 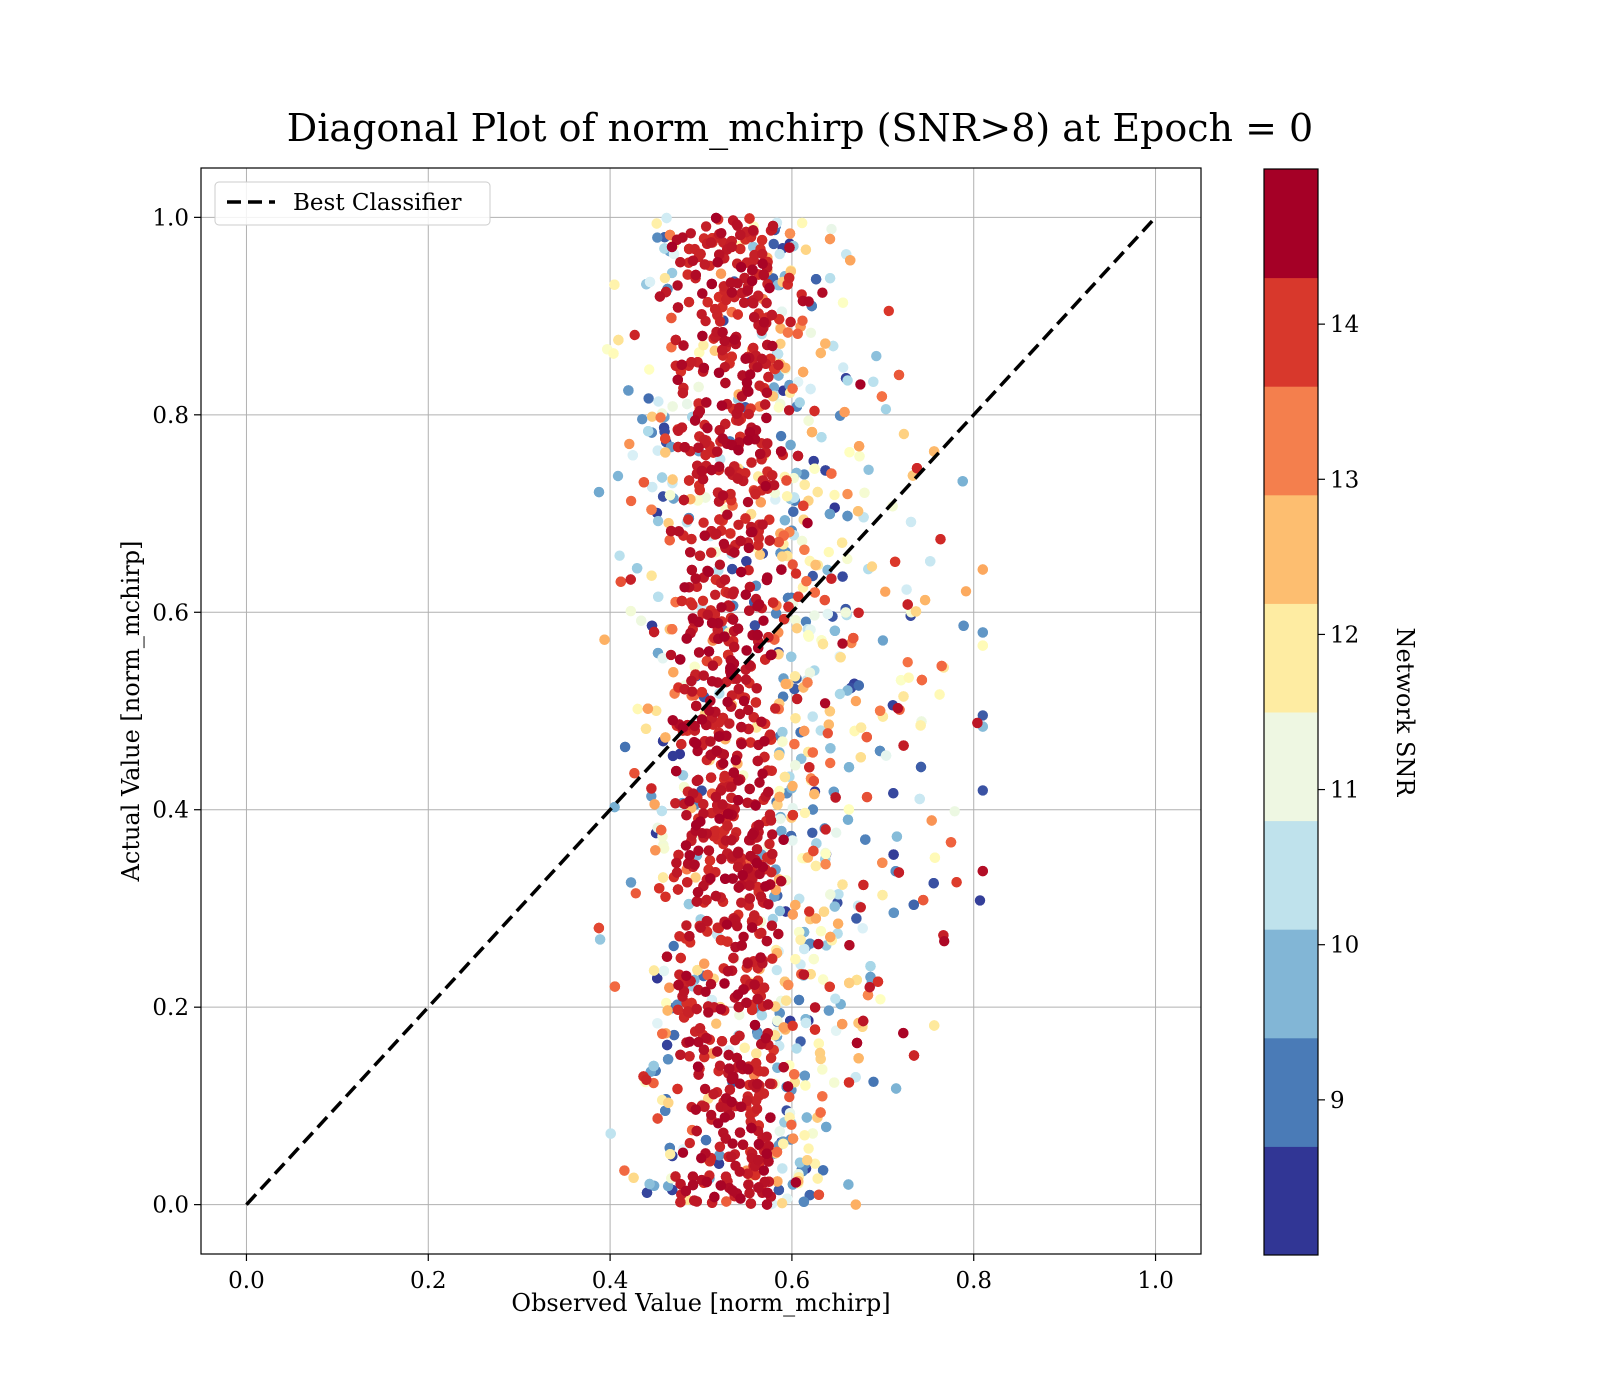 I want to click on colorbar-frame, so click(x=1291, y=712).